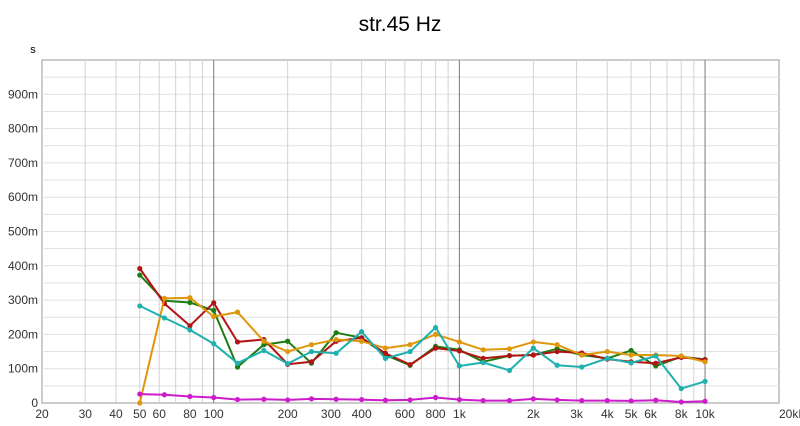 The width and height of the screenshot is (800, 426). I want to click on series-line, so click(422, 398).